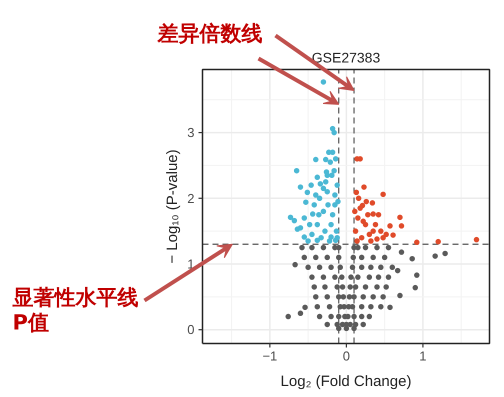 The height and width of the screenshot is (397, 504). What do you see at coordinates (172, 206) in the screenshot?
I see `y-axis-title: − Log₁₀ (P-value)` at bounding box center [172, 206].